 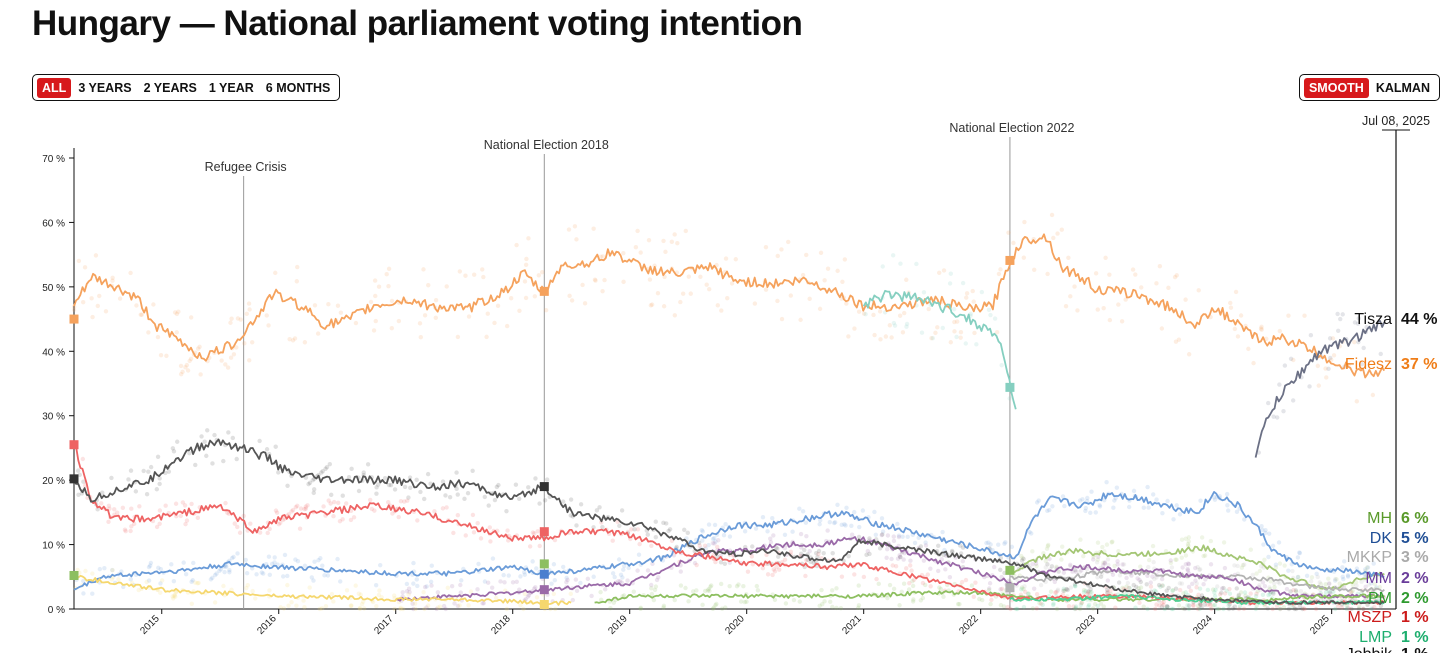 What do you see at coordinates (1336, 87) in the screenshot?
I see `smooth-button: SMOOTH` at bounding box center [1336, 87].